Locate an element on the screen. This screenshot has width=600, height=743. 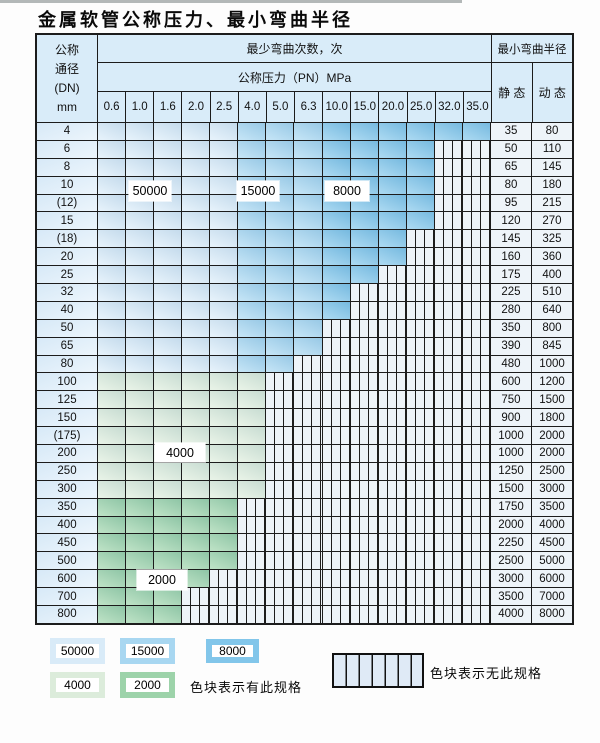
legend-has-spec-text: 色块表示有此规格 is located at coordinates (246, 687).